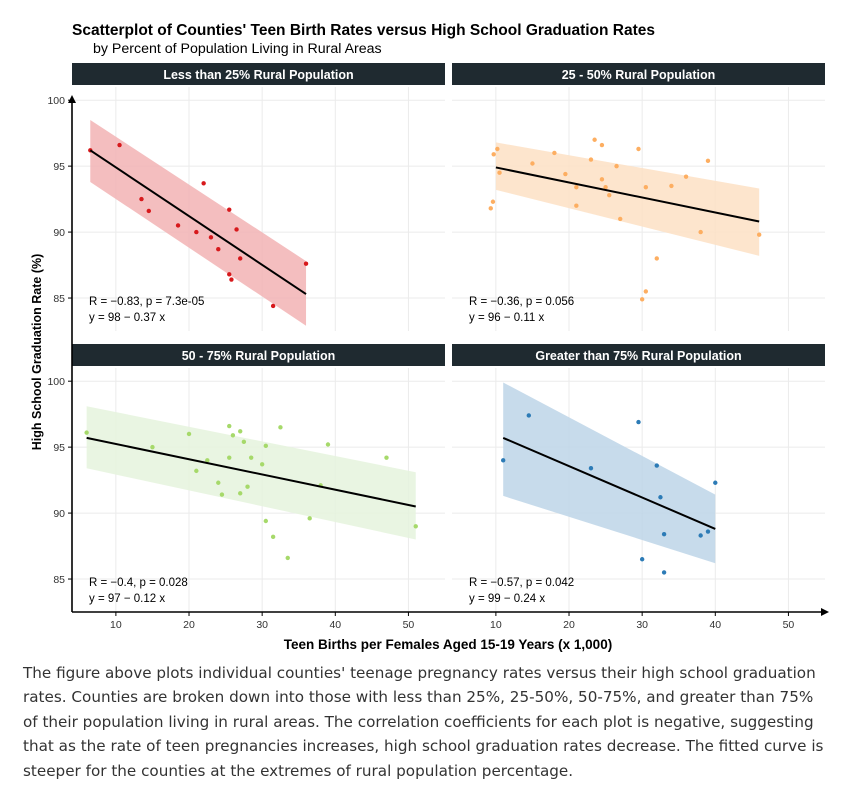 The width and height of the screenshot is (846, 786). What do you see at coordinates (127, 599) in the screenshot?
I see `regression-equation: y = 97 − 0.12 x` at bounding box center [127, 599].